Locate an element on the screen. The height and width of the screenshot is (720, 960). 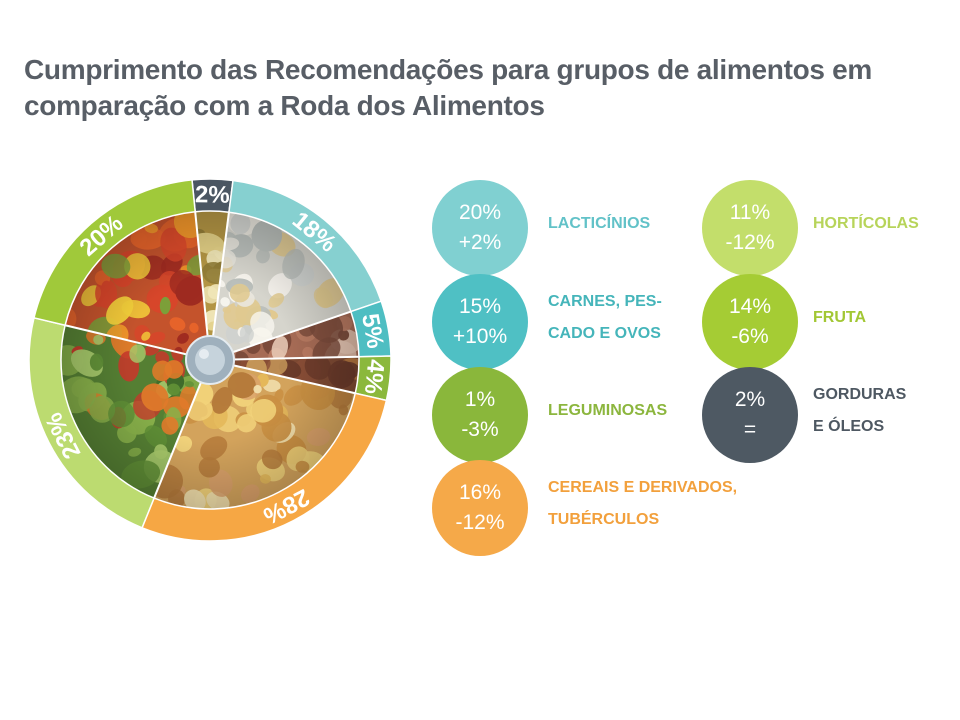
legend-bubble: 15% +10% is located at coordinates (480, 322).